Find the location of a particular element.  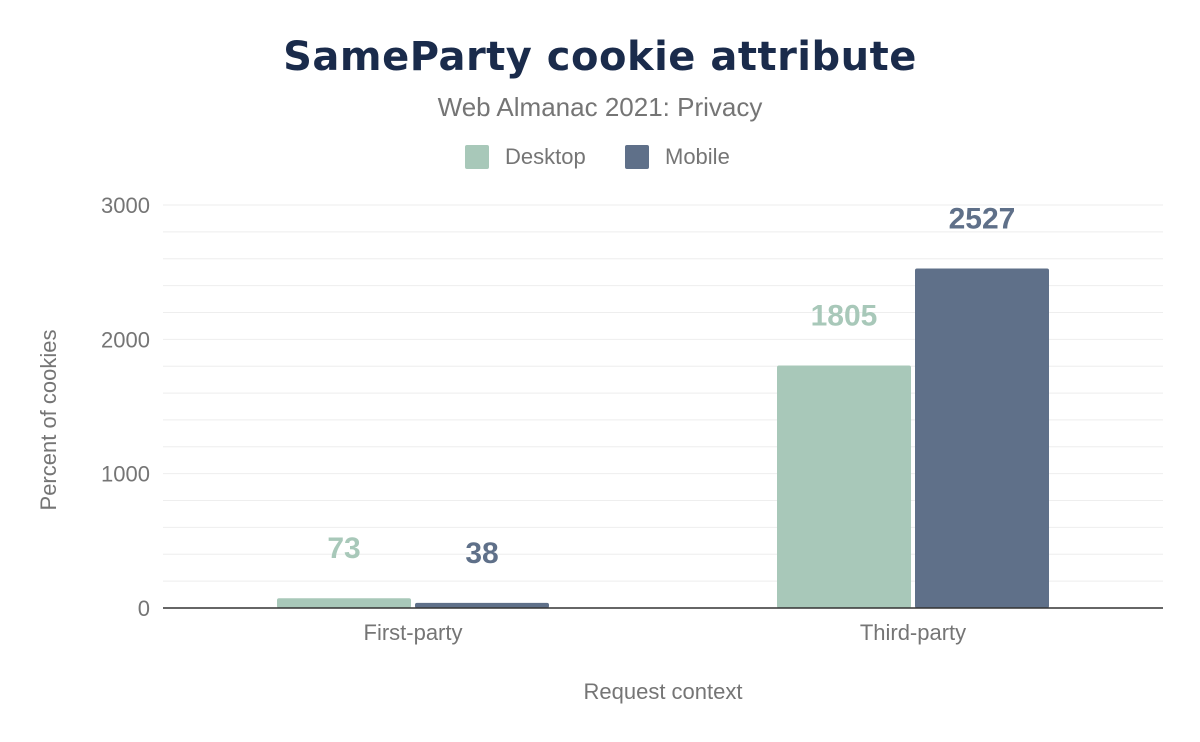

y-tick-label: 2000 is located at coordinates (125, 339).